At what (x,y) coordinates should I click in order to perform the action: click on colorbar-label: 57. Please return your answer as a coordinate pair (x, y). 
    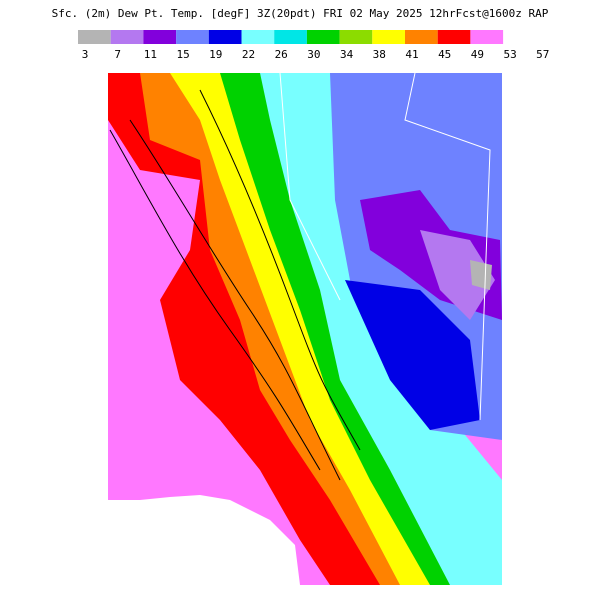
    Looking at the image, I should click on (542, 54).